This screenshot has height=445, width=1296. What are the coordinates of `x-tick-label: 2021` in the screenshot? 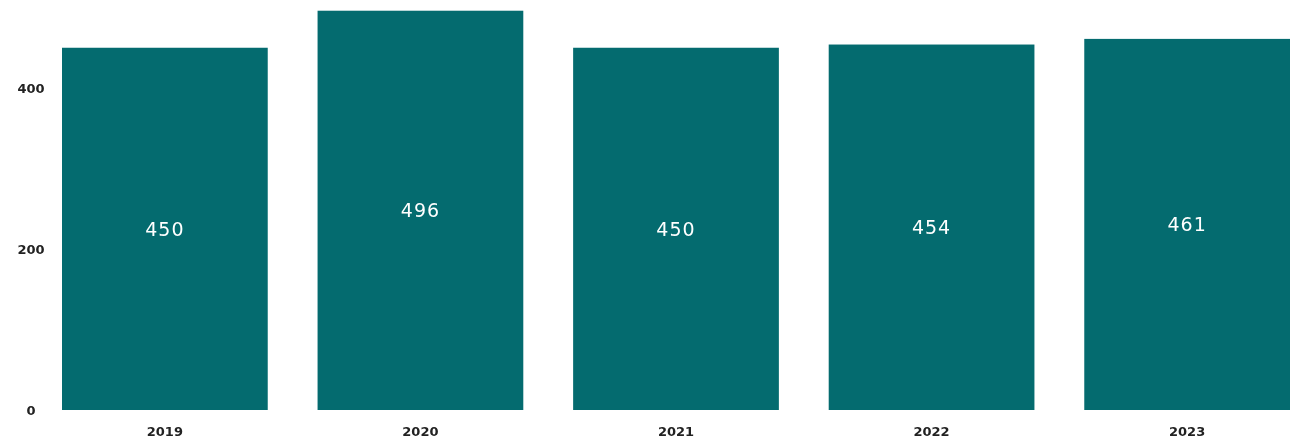 It's located at (676, 431).